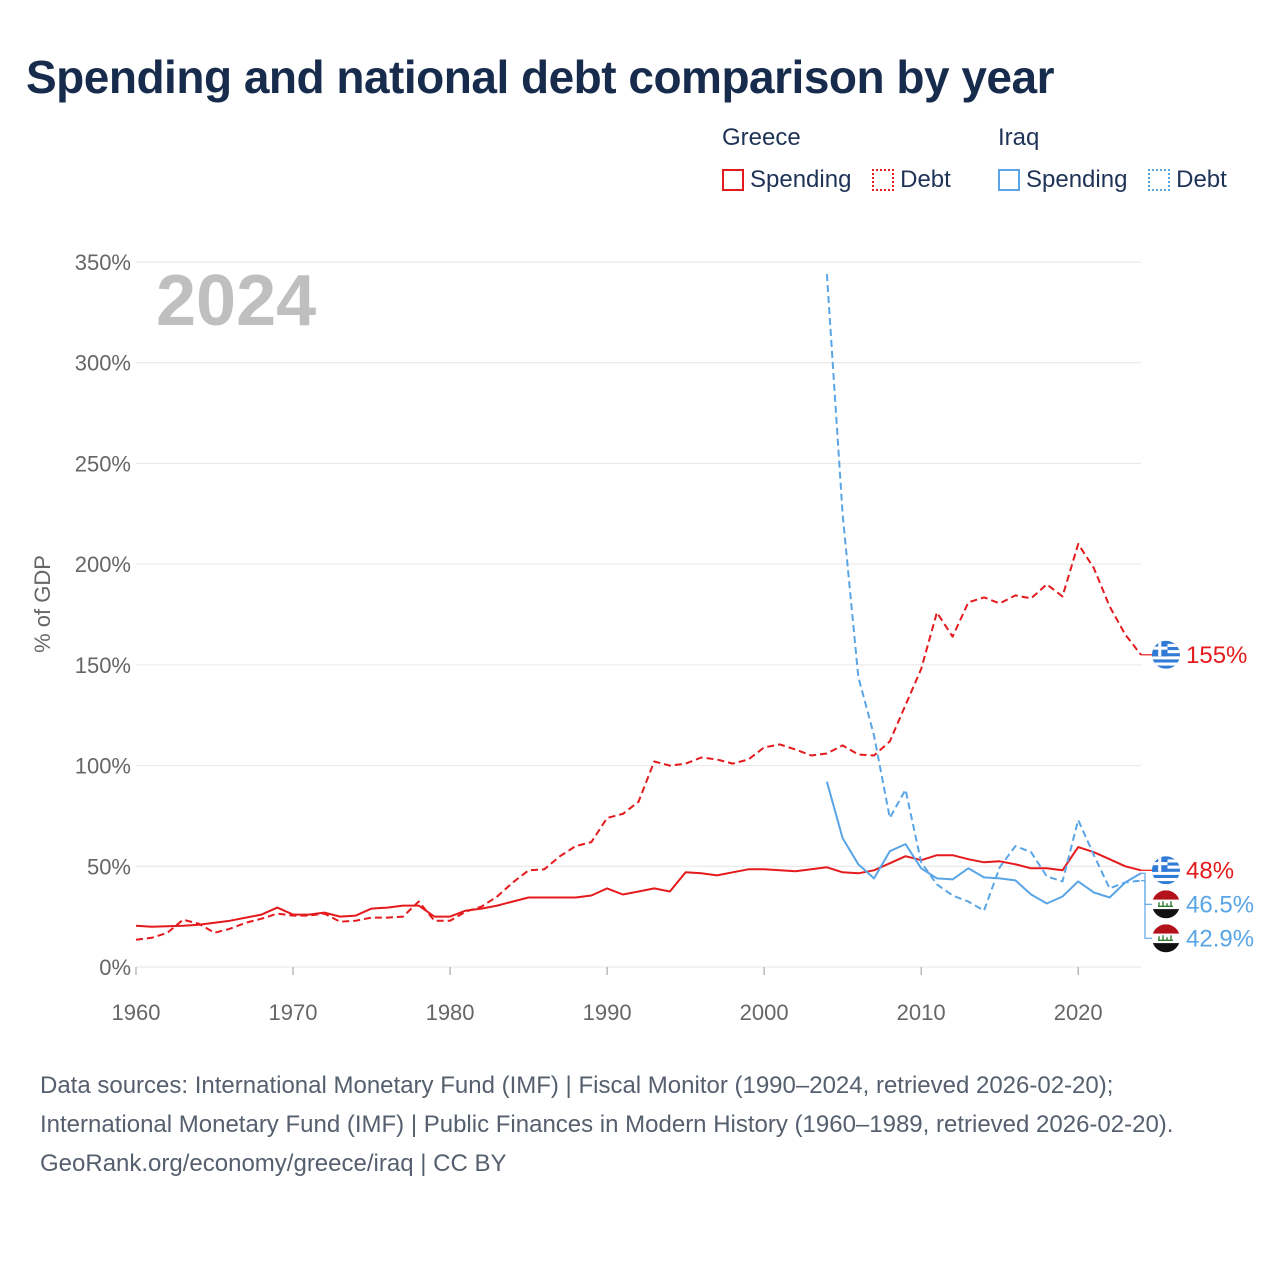 The image size is (1280, 1280). I want to click on legend-item-iraq-spending: Spending, so click(1062, 180).